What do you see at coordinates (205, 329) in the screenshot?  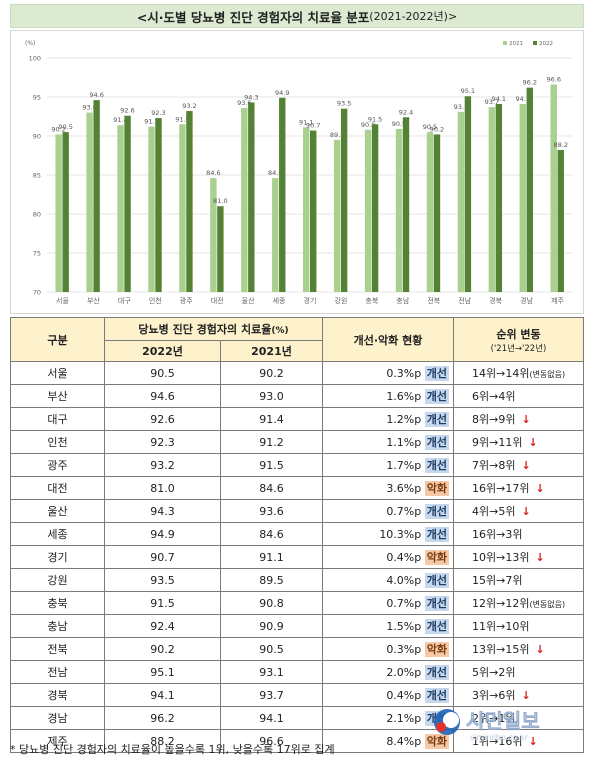 I see `header-rate-label: 당뇨병 진단 경험자의 치료율` at bounding box center [205, 329].